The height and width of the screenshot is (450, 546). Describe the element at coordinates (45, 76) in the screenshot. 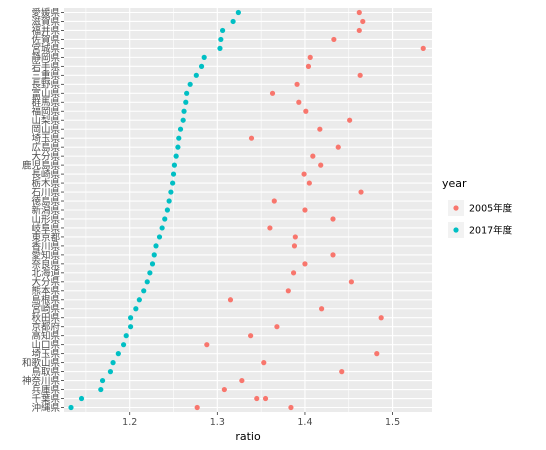

I see `y-tick-label: 三重県` at that location.